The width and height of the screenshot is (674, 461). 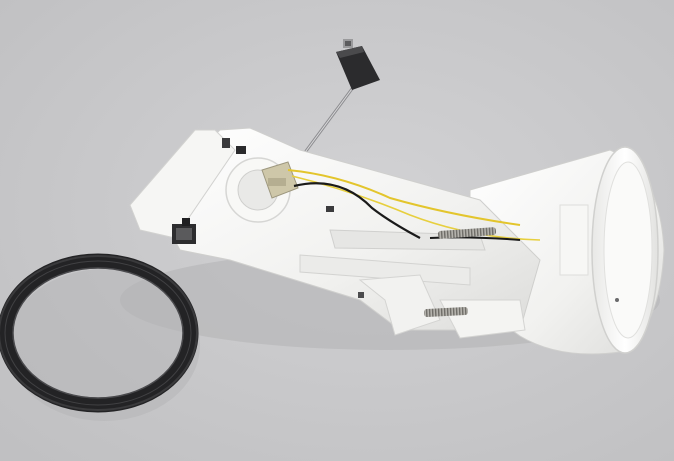 I want to click on fuel-level-float, so click(x=358, y=64).